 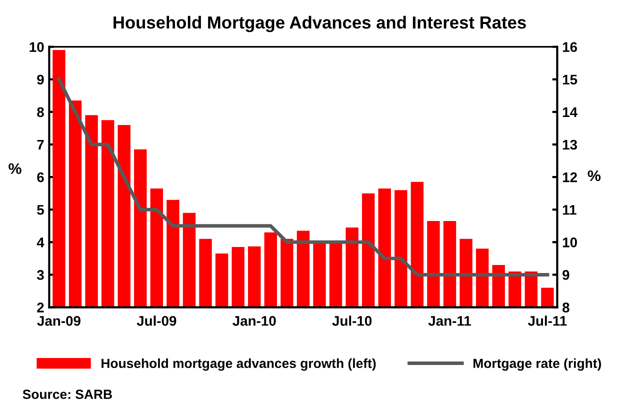 What do you see at coordinates (15, 168) in the screenshot?
I see `y-axis-title: %` at bounding box center [15, 168].